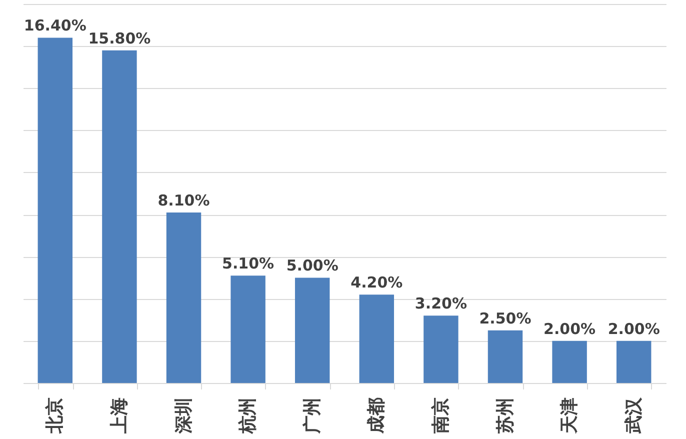  Describe the element at coordinates (376, 283) in the screenshot. I see `data-label: 4.20%` at that location.